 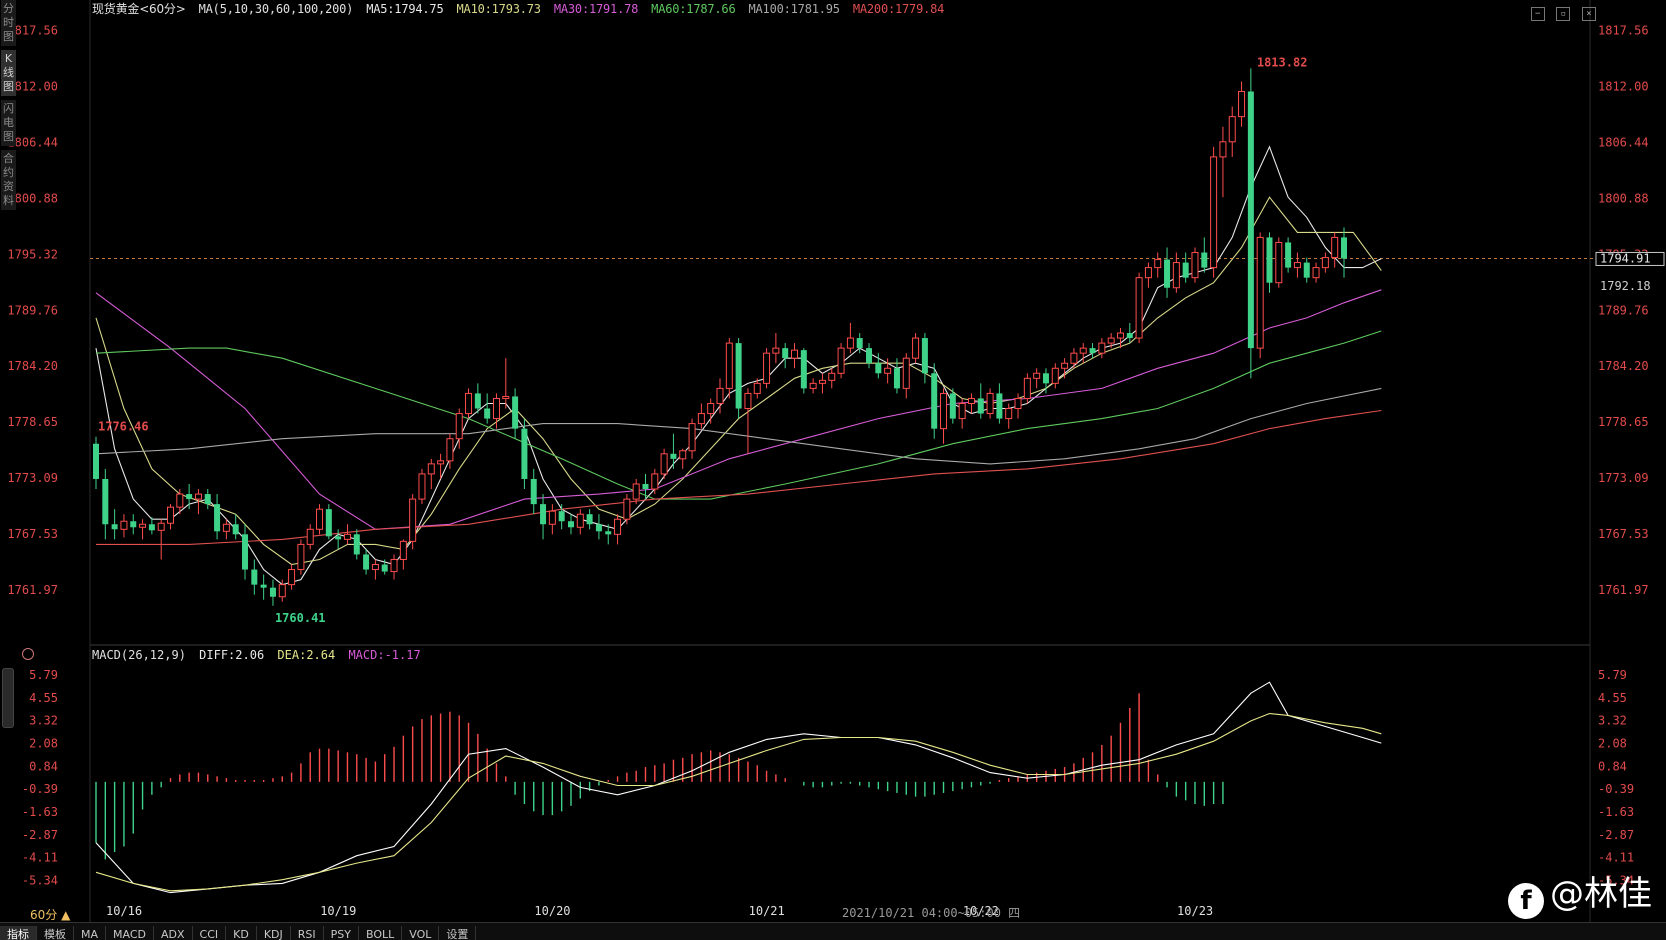 I want to click on date-label: 10/19, so click(x=338, y=911).